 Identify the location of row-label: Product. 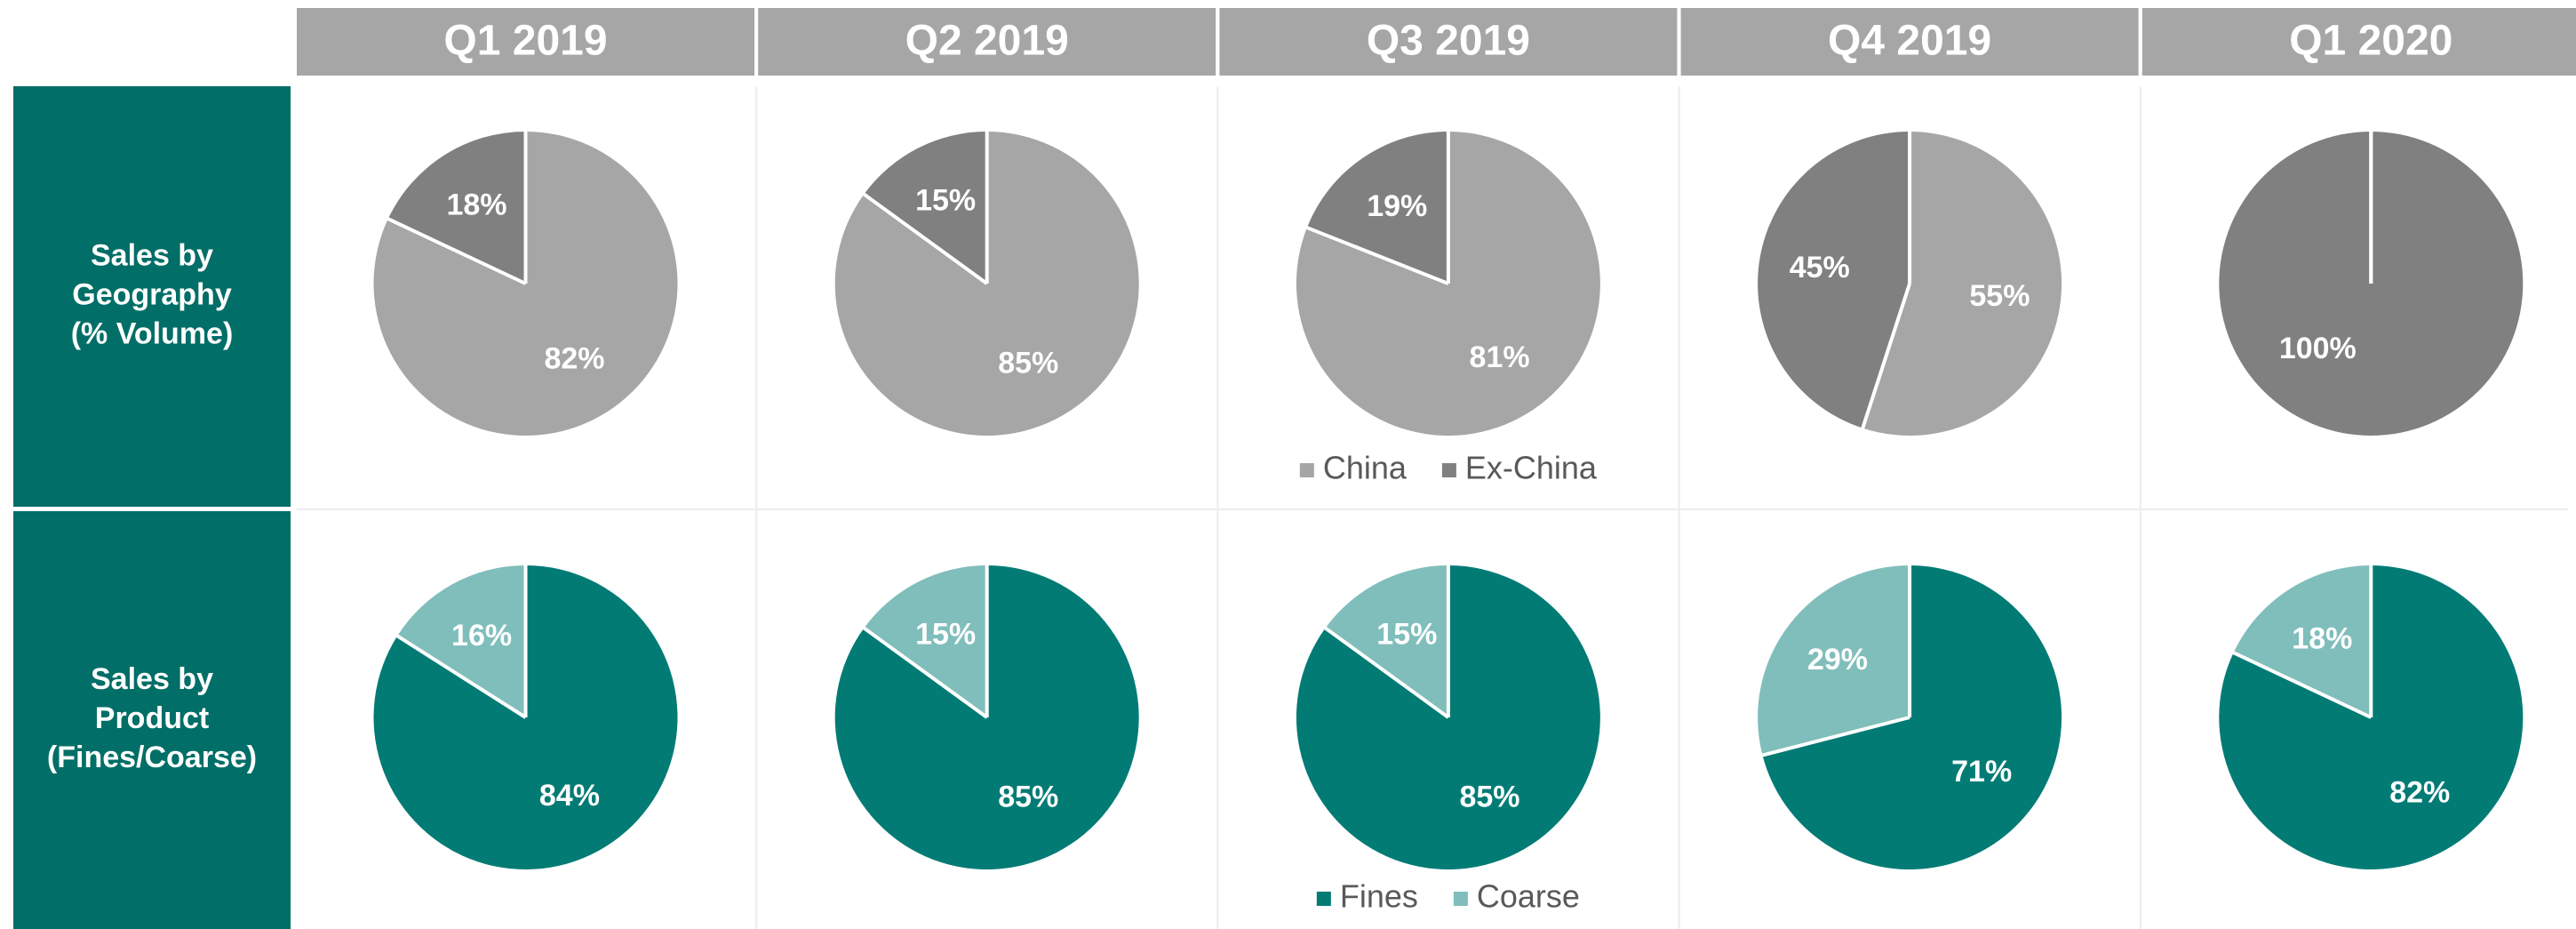
(152, 718).